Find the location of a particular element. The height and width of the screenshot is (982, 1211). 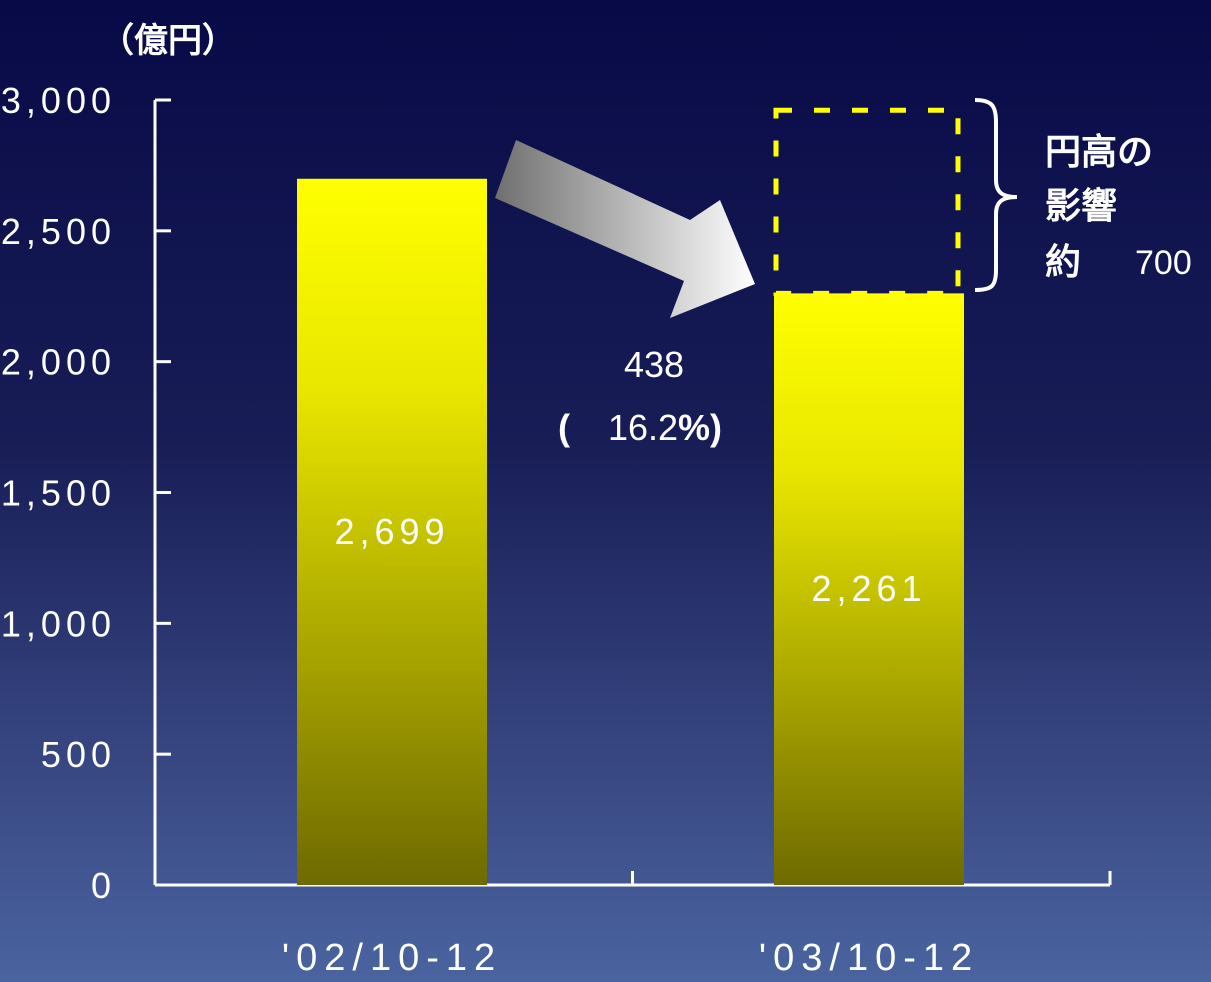

change-amount: 438 is located at coordinates (654, 364).